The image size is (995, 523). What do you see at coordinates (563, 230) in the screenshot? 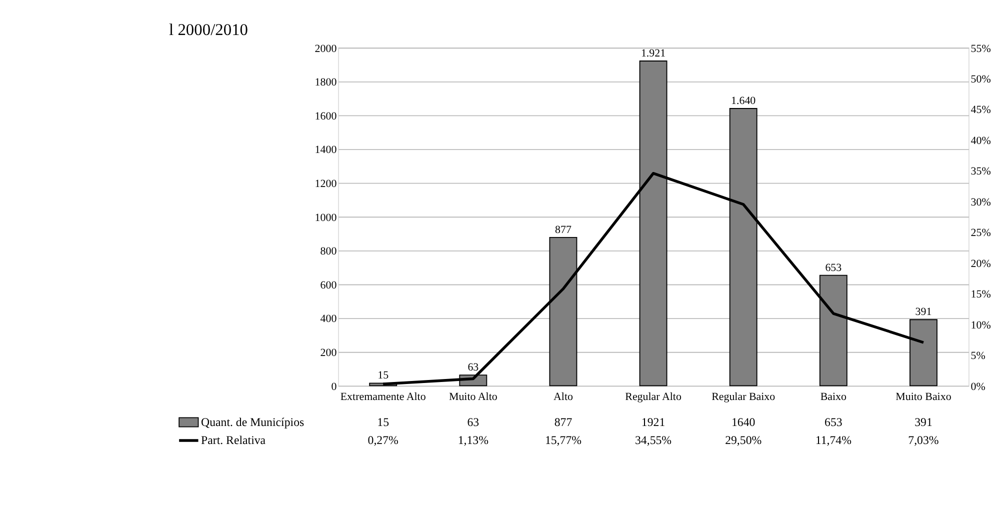
I see `annotation: 877` at bounding box center [563, 230].